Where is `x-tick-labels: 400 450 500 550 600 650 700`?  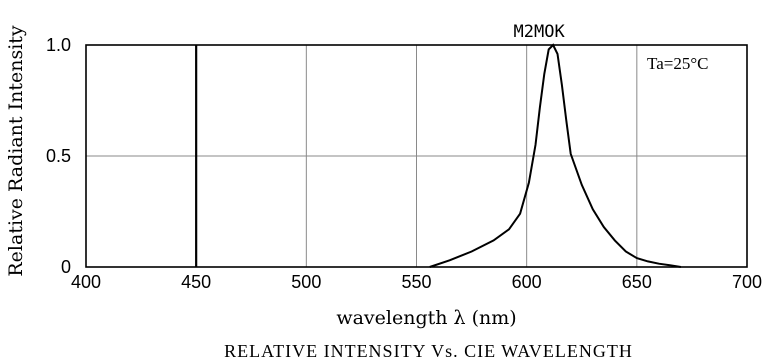 x-tick-labels: 400 450 500 550 600 650 700 is located at coordinates (416, 282).